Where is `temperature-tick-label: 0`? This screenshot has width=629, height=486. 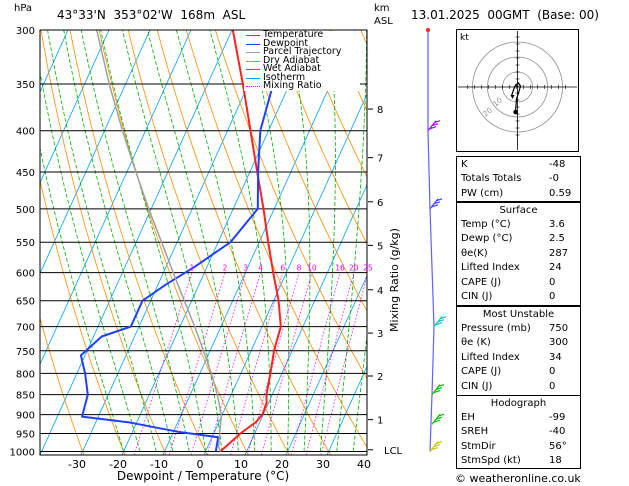
temperature-tick-label: 0 is located at coordinates (200, 464).